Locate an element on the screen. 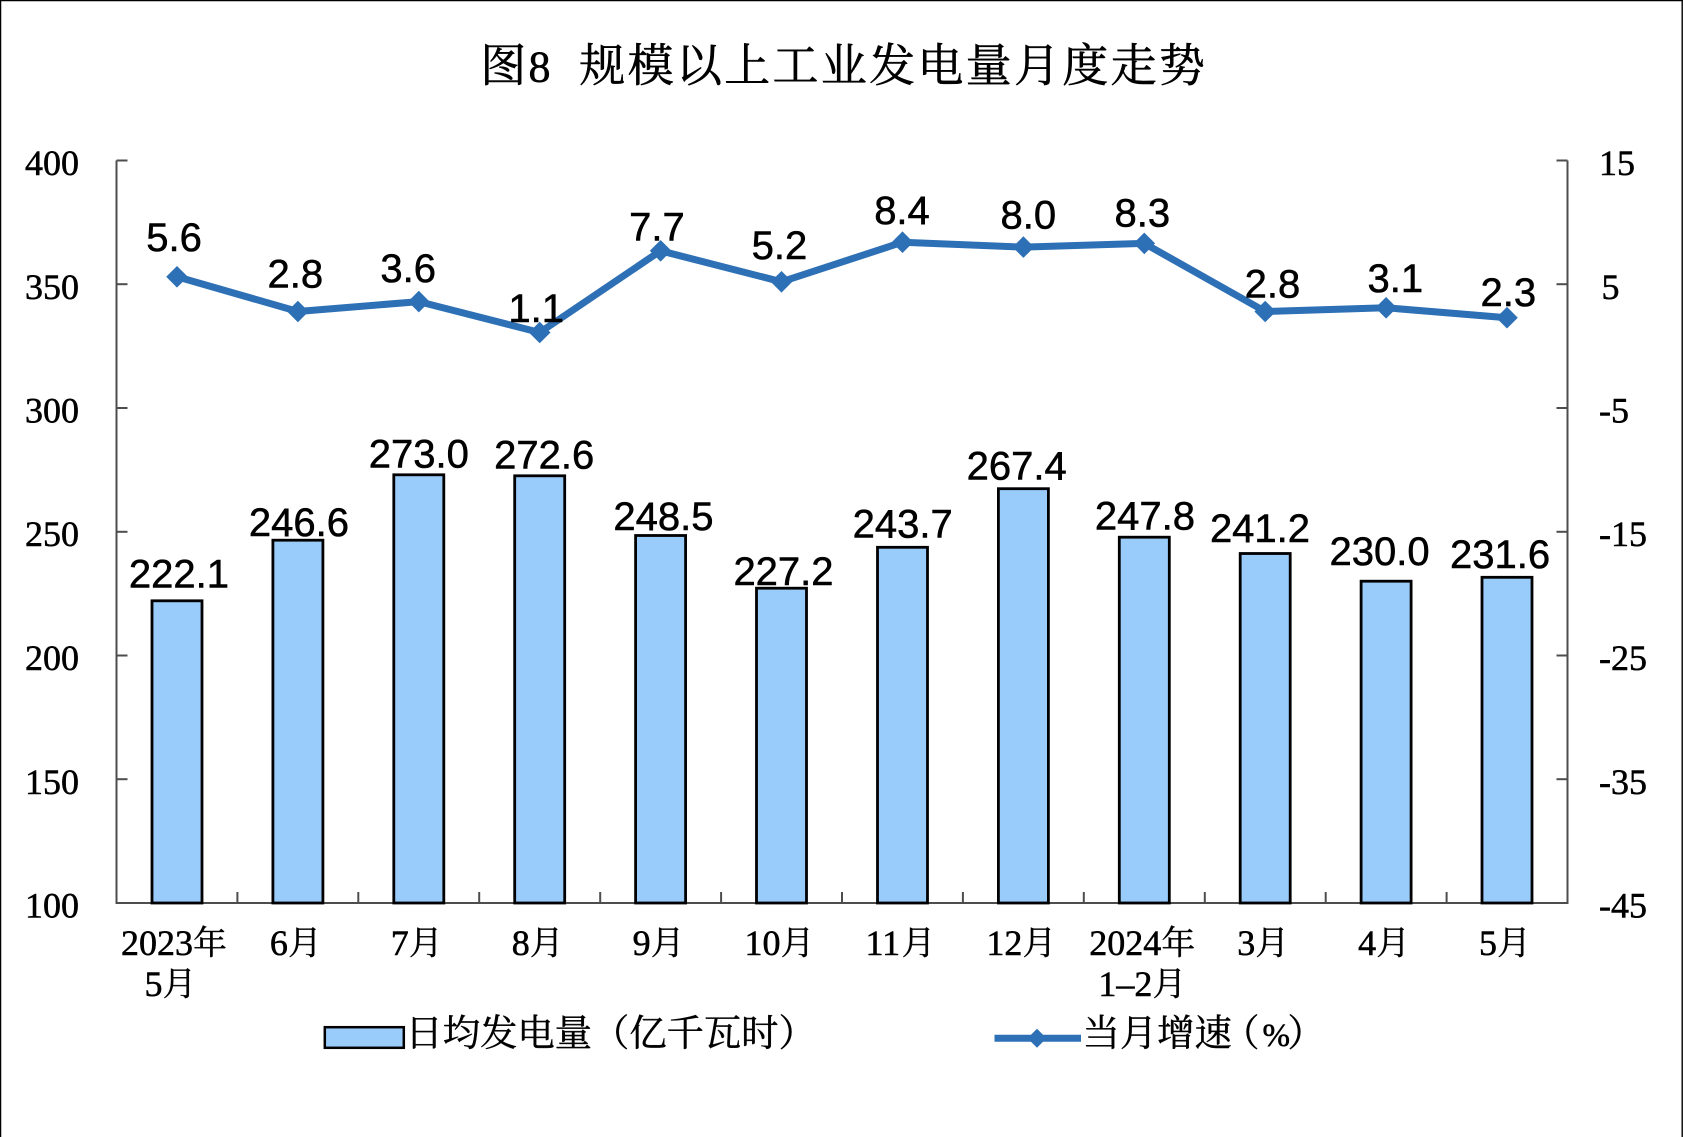  svg-text: 400 is located at coordinates (52, 163).